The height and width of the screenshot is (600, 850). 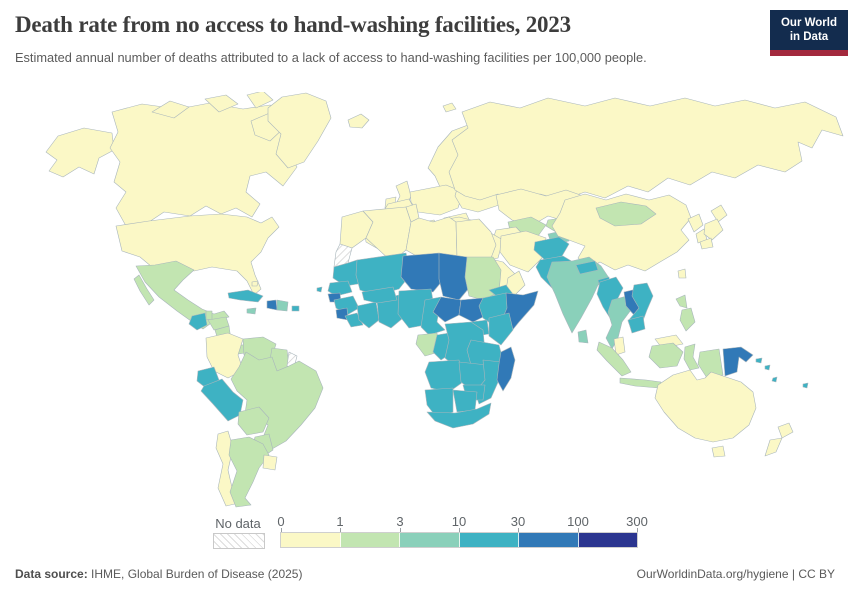 What do you see at coordinates (706, 243) in the screenshot?
I see `country-japan-kyushu` at bounding box center [706, 243].